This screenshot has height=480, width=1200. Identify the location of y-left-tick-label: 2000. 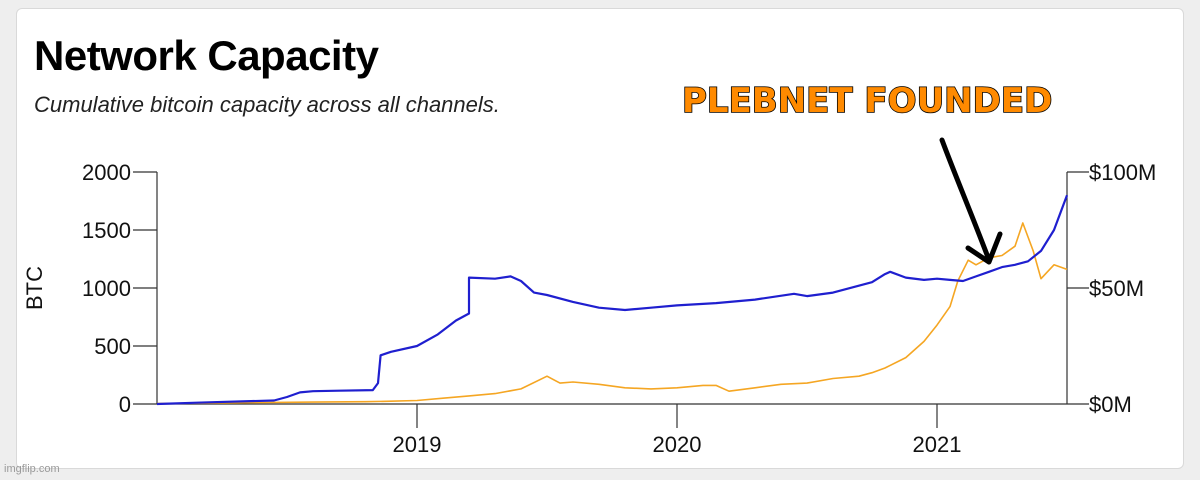
(106, 172).